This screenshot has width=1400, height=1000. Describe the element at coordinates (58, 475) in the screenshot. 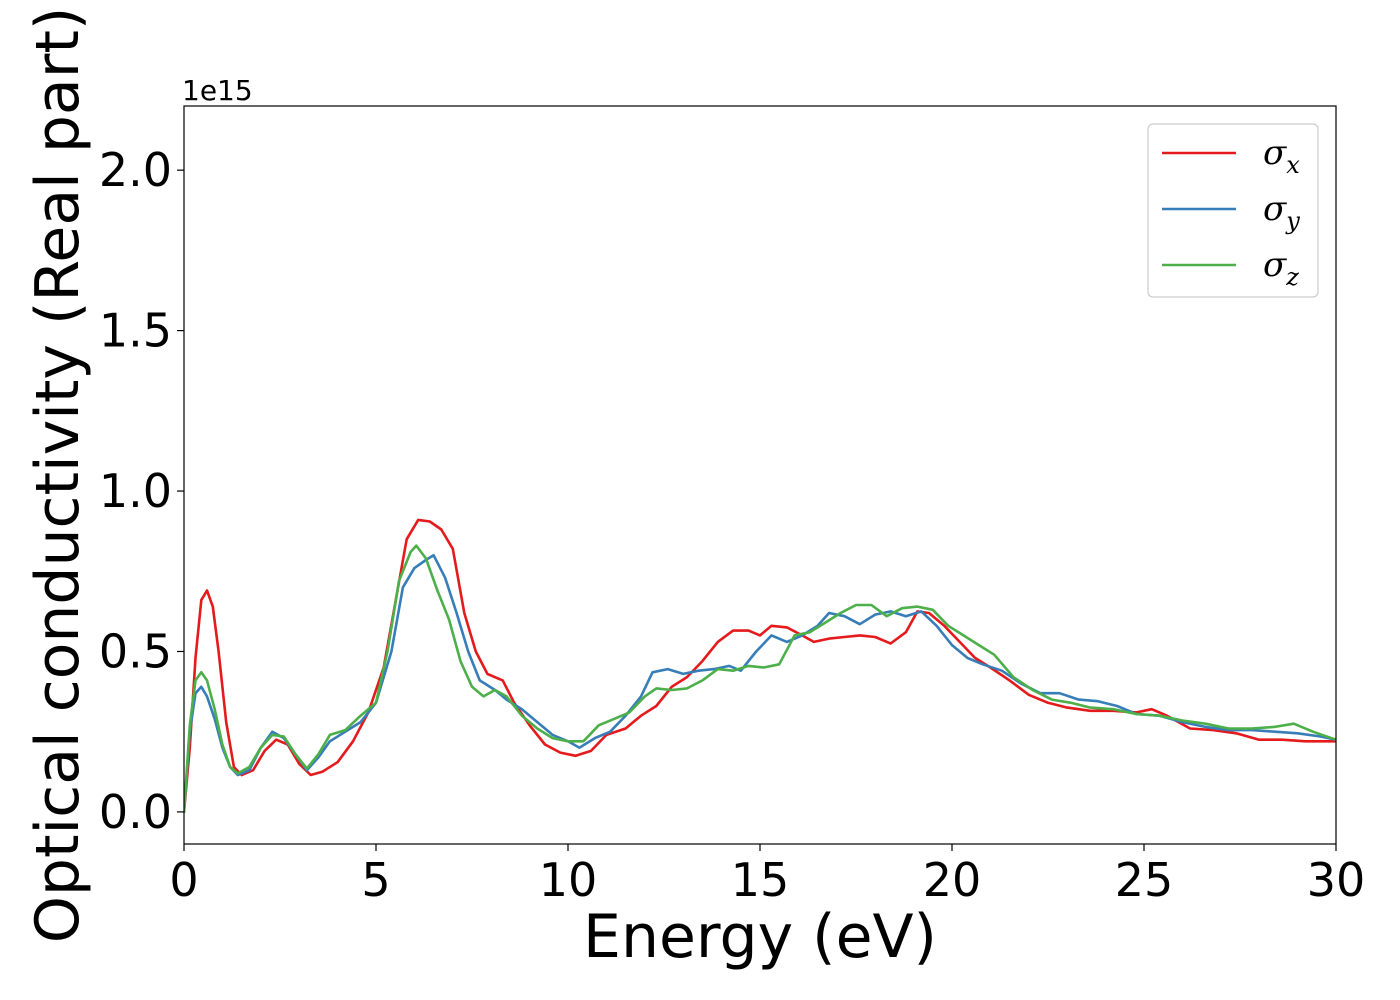

I see `y-axis-title: Optical conductivity (Real part)` at that location.